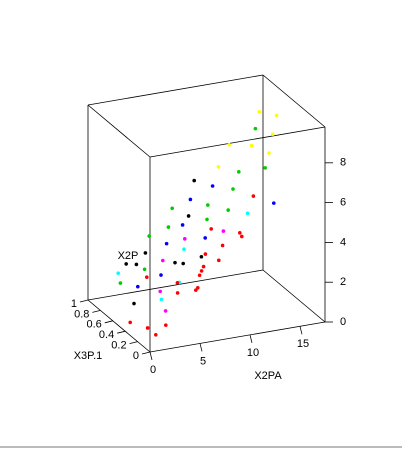 The width and height of the screenshot is (402, 452). Describe the element at coordinates (153, 370) in the screenshot. I see `x-tick-label: 0` at that location.